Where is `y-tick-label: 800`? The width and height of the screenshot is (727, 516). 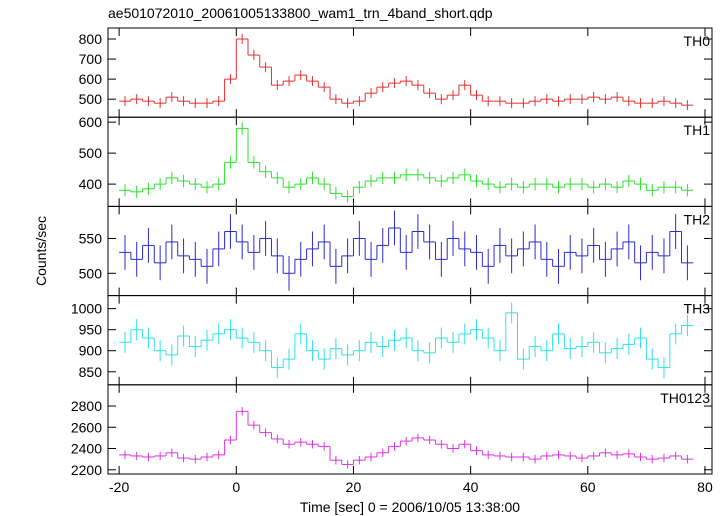 y-tick-label: 800 is located at coordinates (91, 39).